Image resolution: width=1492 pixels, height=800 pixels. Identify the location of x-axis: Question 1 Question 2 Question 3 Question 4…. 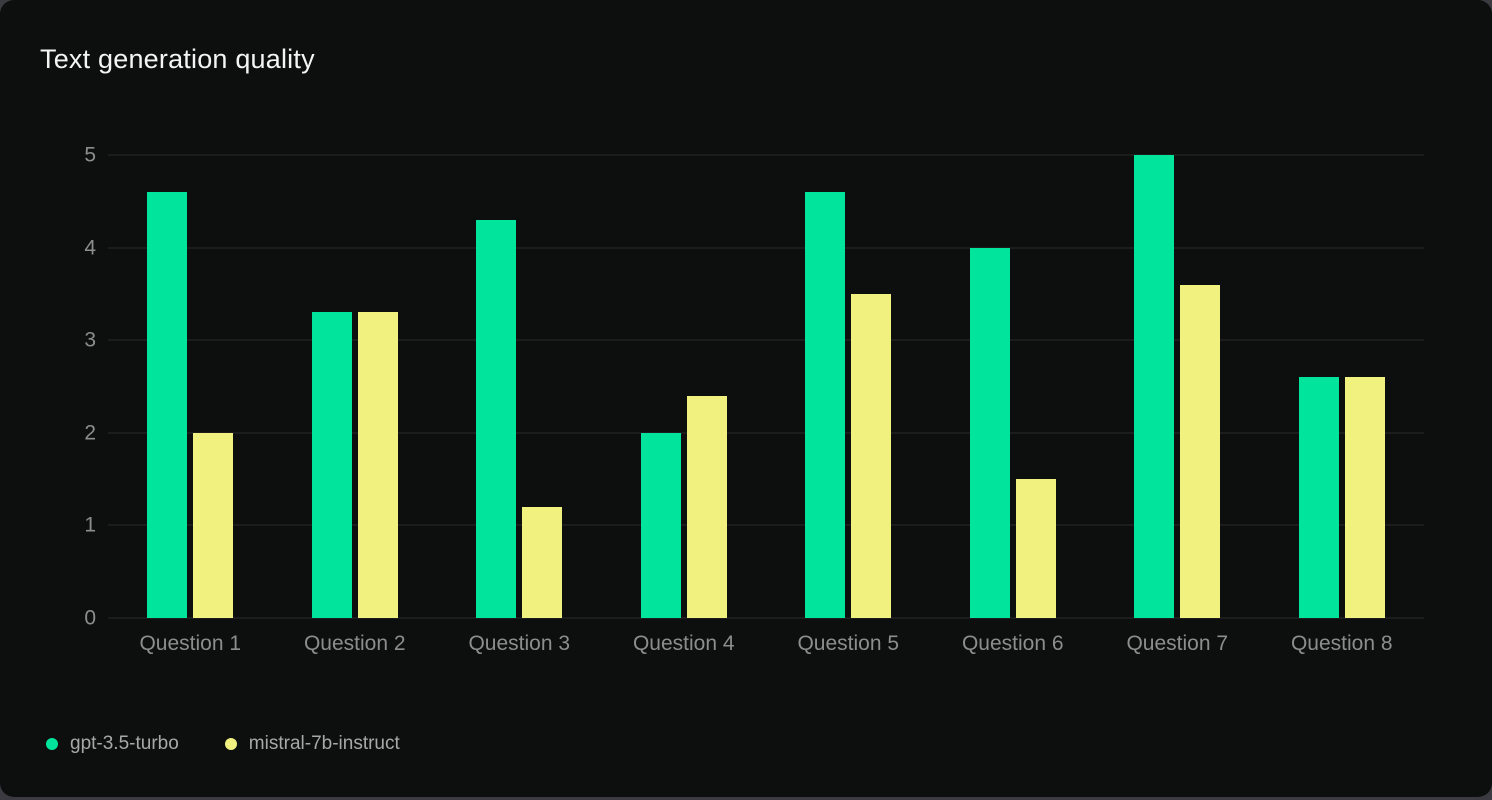
(766, 644).